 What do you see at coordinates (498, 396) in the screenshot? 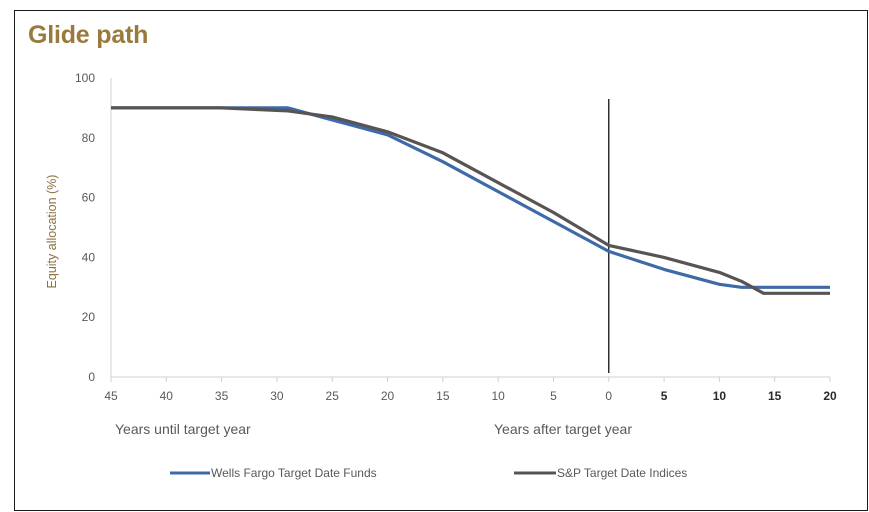
I see `x-tick-label: 10` at bounding box center [498, 396].